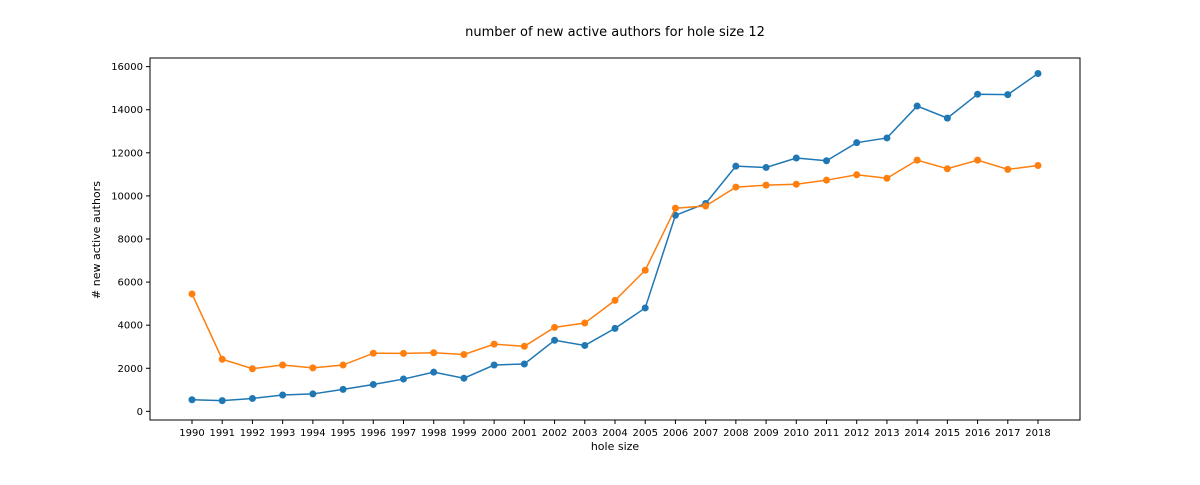 The height and width of the screenshot is (485, 1200). What do you see at coordinates (130, 240) in the screenshot?
I see `y-axis: 0 2000 4000 6000 8000 10000 12000 14000 16000` at bounding box center [130, 240].